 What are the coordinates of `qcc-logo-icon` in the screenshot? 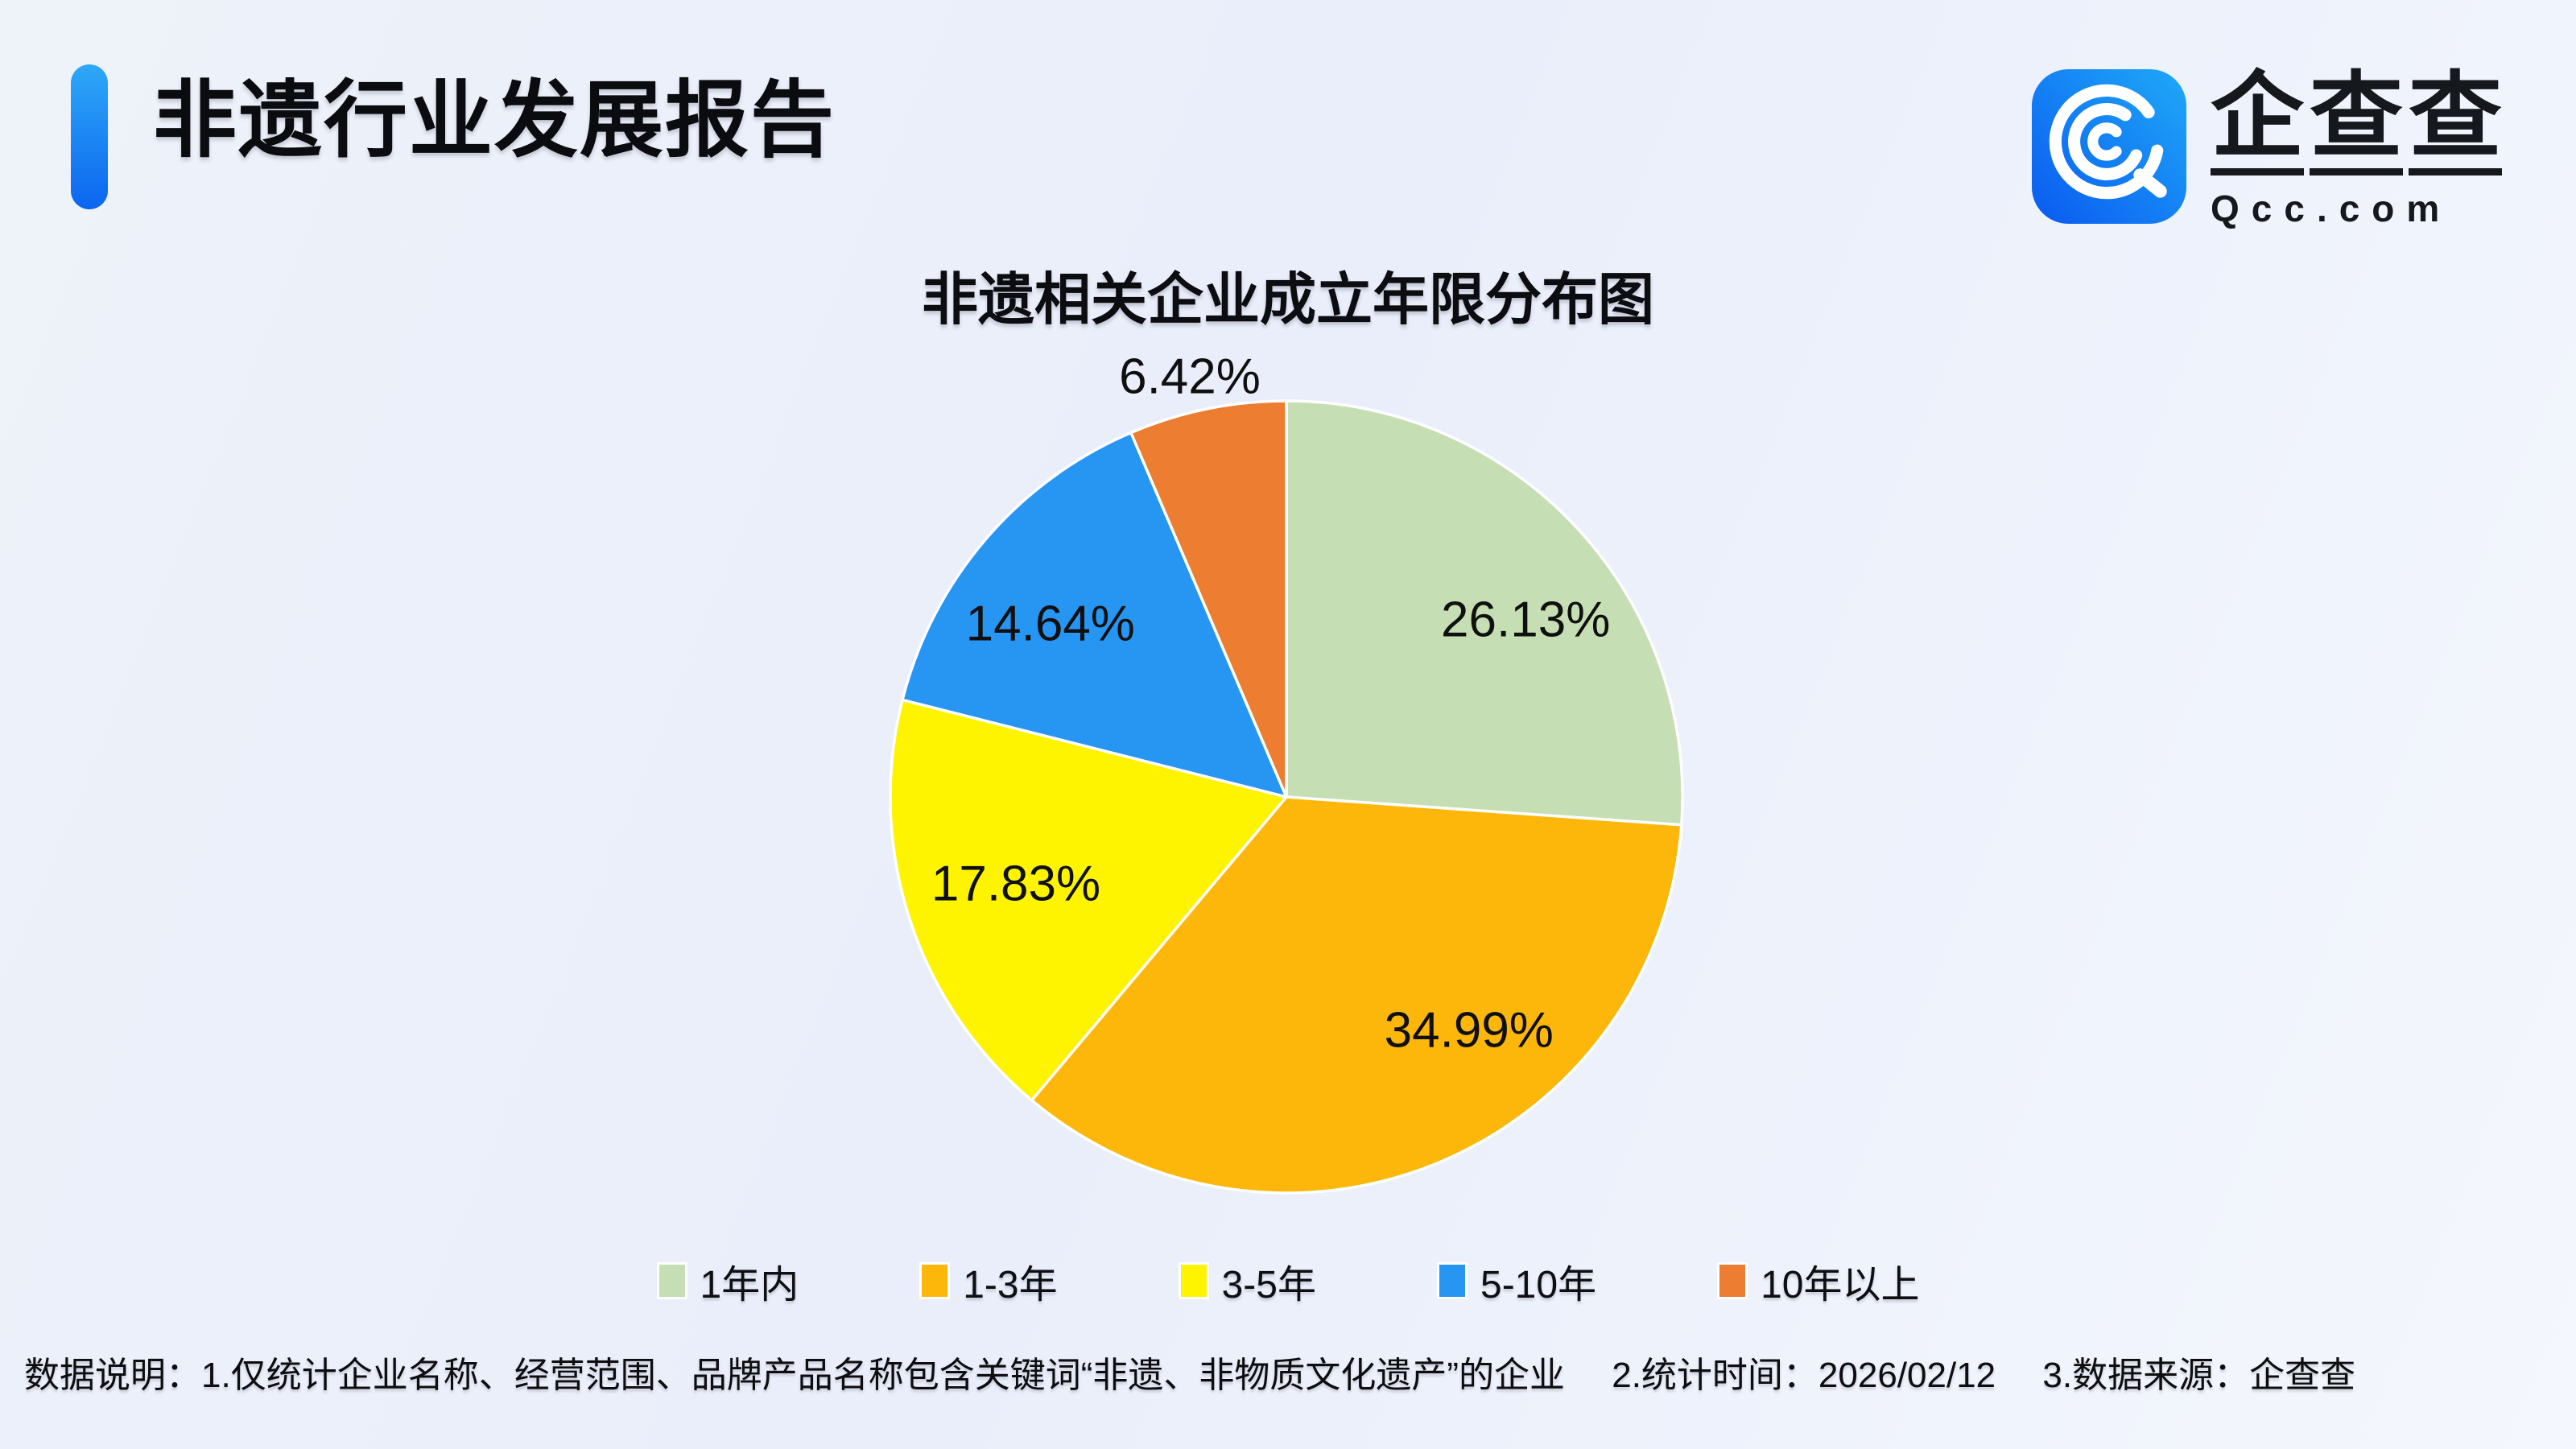 It's located at (2109, 146).